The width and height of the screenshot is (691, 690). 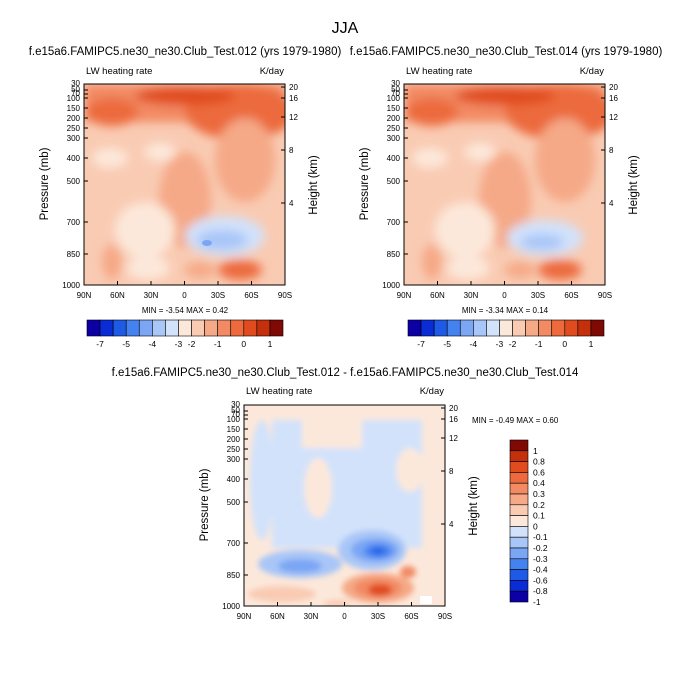 I want to click on panel-3-ytick-200: 200, so click(x=234, y=439).